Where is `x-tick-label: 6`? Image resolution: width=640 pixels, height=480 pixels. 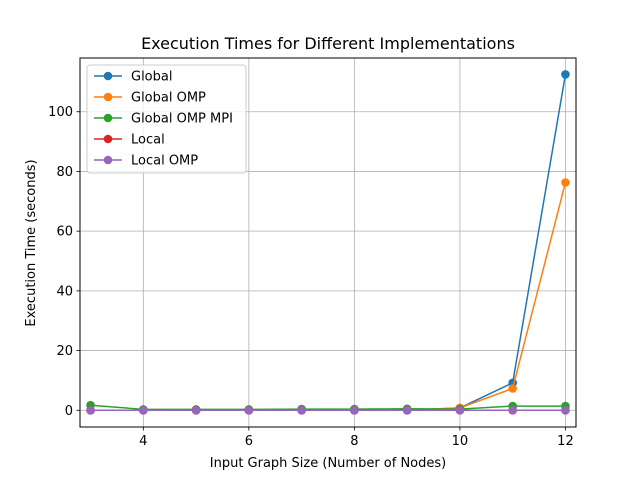
x-tick-label: 6 is located at coordinates (249, 441).